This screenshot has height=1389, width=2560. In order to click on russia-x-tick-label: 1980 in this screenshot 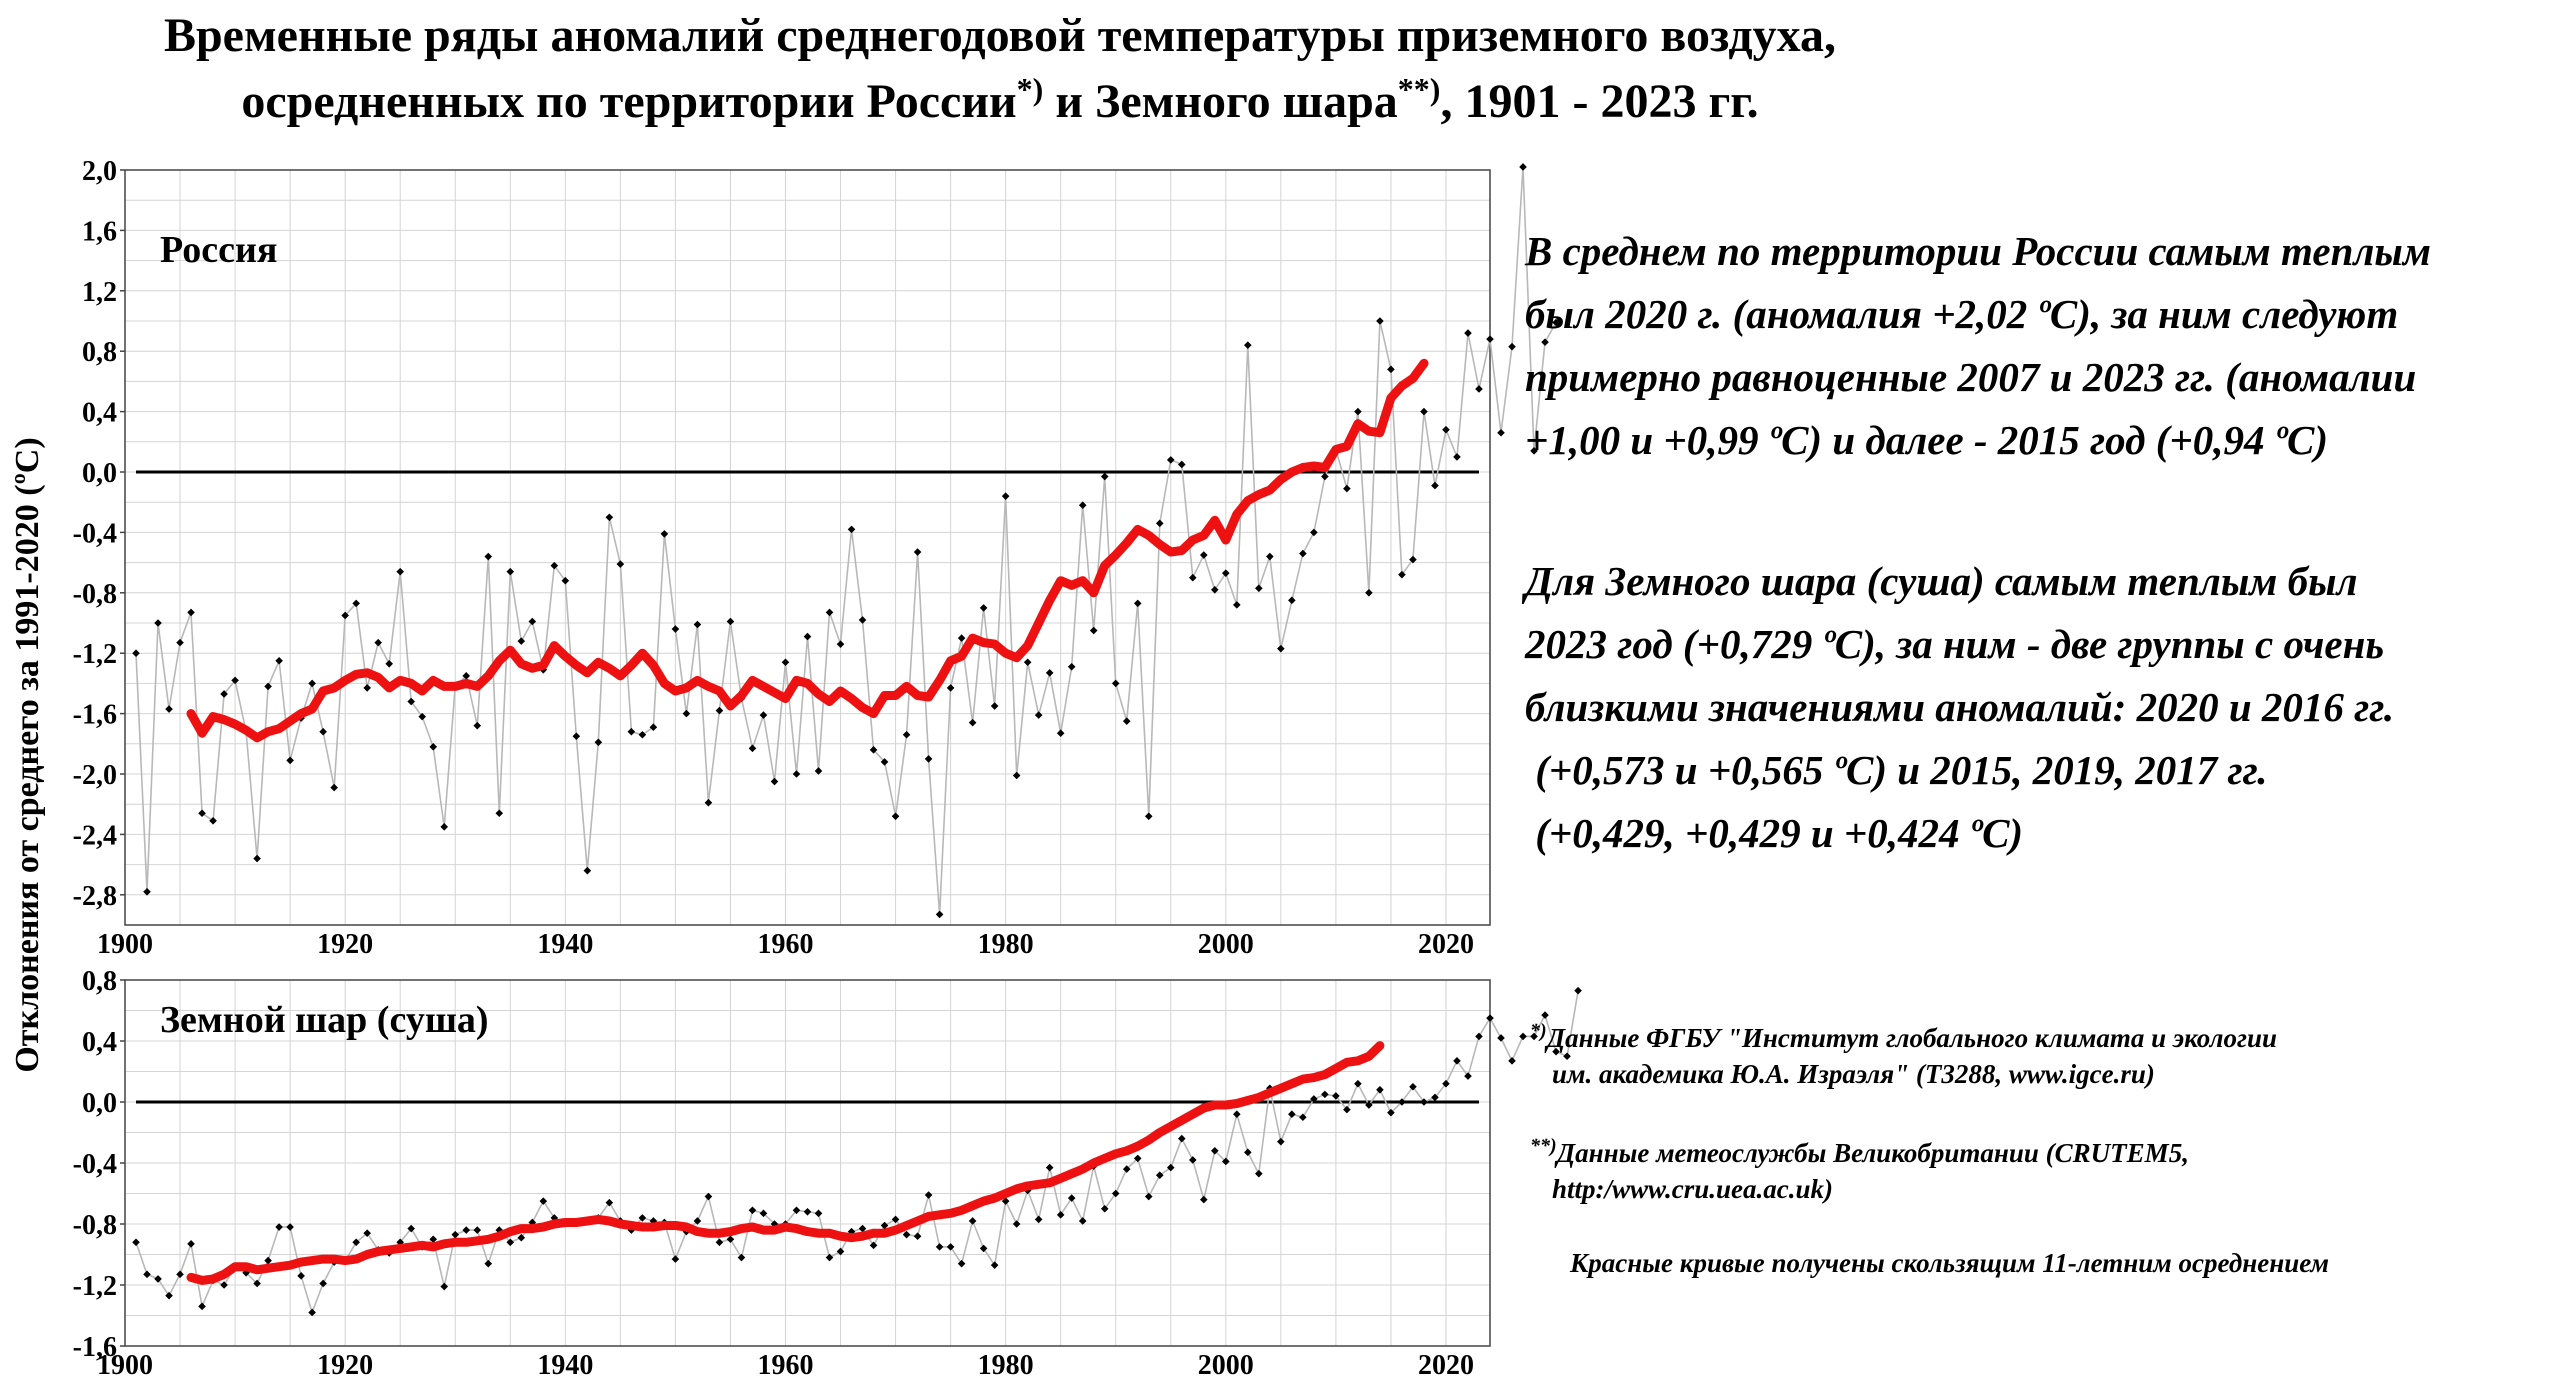, I will do `click(1006, 944)`.